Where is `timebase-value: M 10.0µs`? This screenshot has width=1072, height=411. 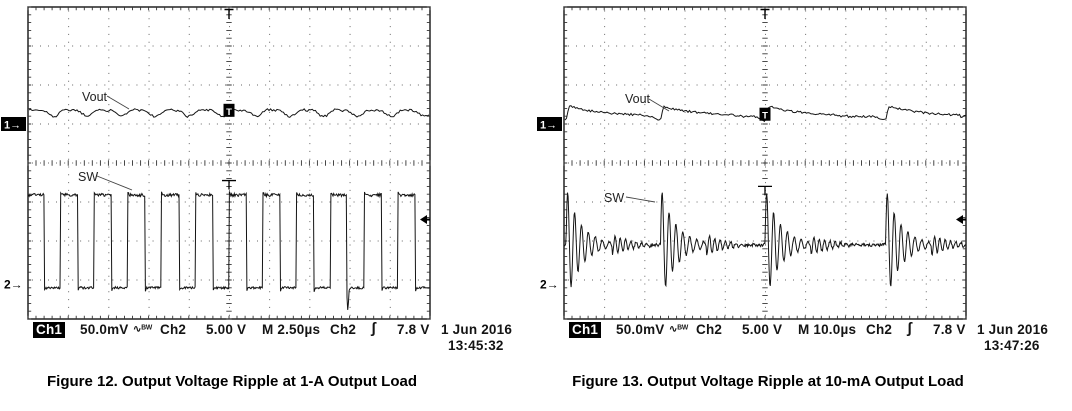
timebase-value: M 10.0µs is located at coordinates (827, 329).